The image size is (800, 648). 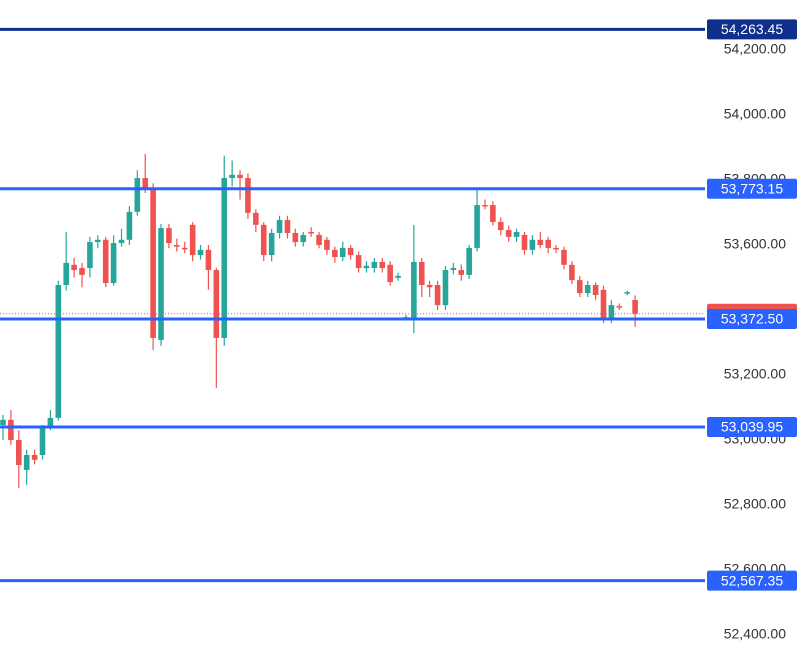 I want to click on level-label: 52,567.35, so click(x=752, y=580).